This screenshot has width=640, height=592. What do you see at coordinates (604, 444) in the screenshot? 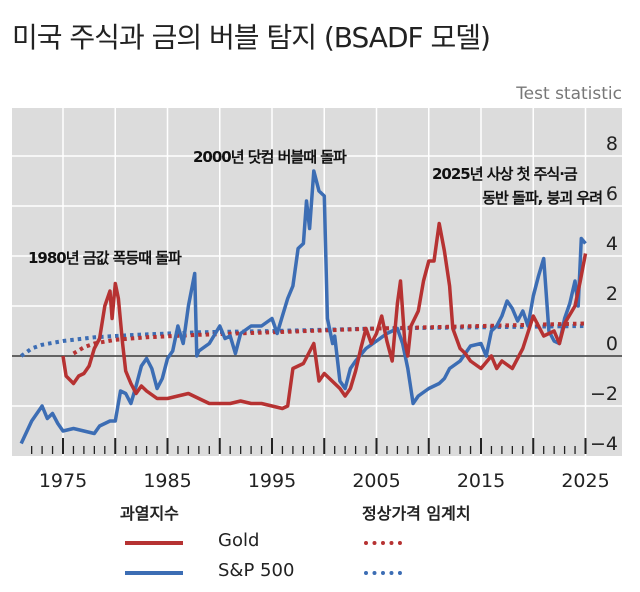
I see `y-tick-label: −4` at bounding box center [604, 444].